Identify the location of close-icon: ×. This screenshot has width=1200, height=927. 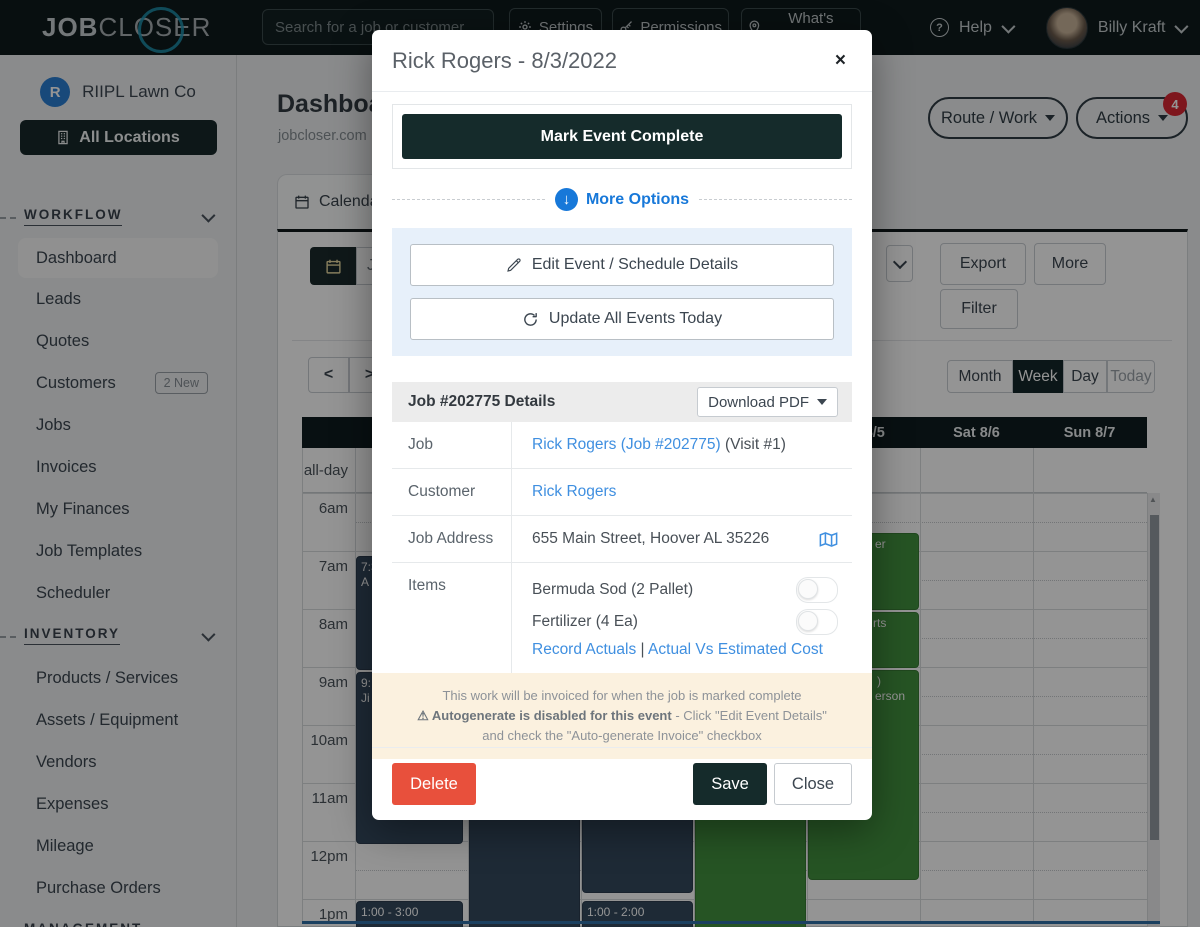
(840, 60).